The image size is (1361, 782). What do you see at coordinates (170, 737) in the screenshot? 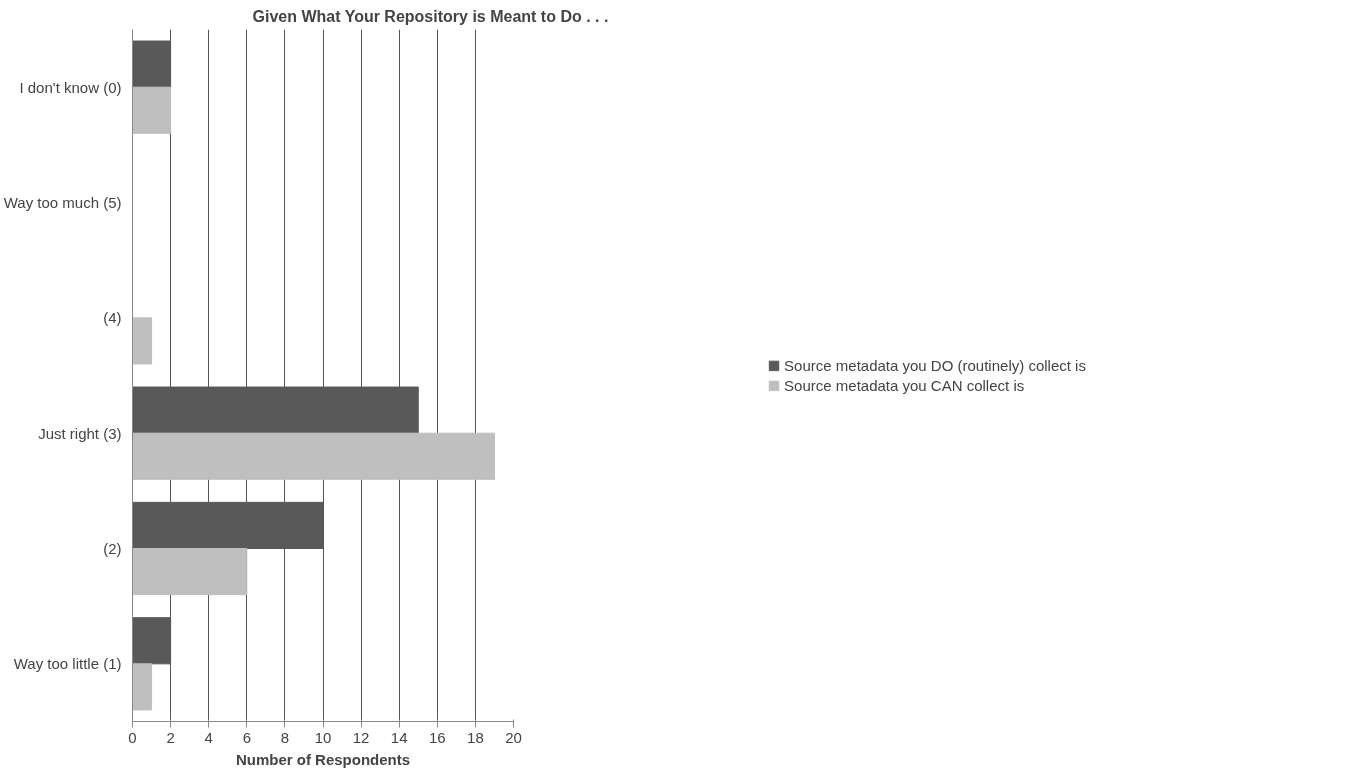
I see `x-tick-label: 2` at bounding box center [170, 737].